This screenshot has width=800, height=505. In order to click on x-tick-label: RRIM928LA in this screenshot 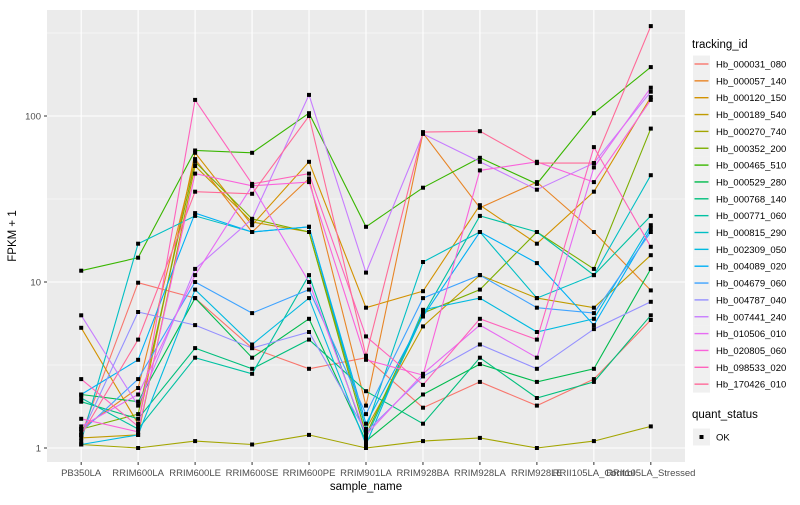, I will do `click(480, 473)`.